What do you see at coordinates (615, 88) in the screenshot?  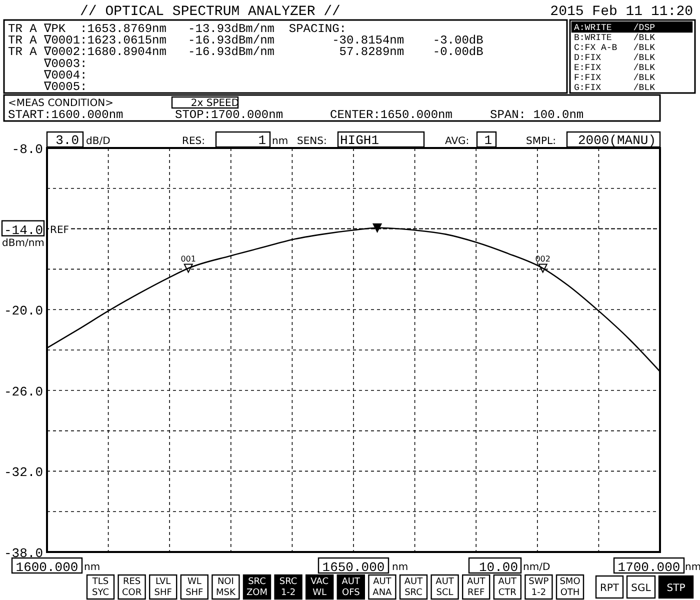 I see `text: G:FIX /BLK` at bounding box center [615, 88].